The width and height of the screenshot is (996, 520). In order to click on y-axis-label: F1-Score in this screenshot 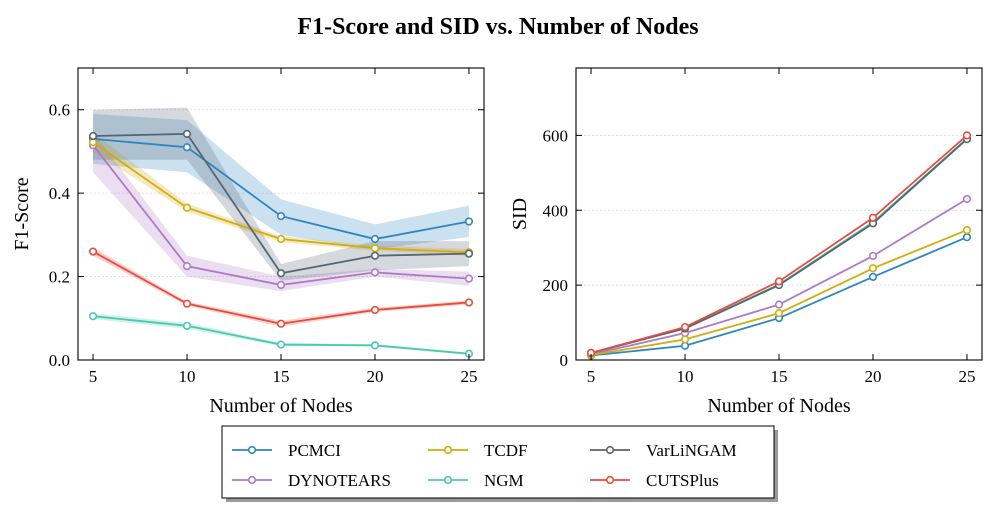, I will do `click(22, 213)`.